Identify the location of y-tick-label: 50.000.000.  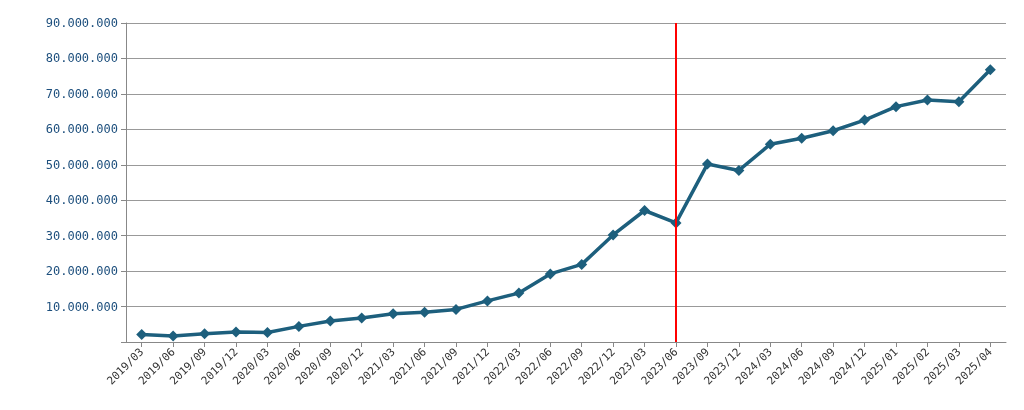
(81, 164).